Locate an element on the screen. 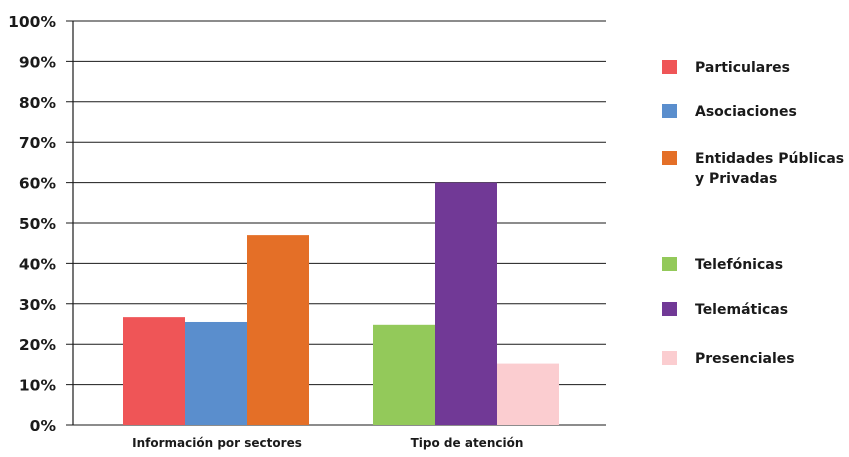  y-tick-label: 40% is located at coordinates (38, 264).